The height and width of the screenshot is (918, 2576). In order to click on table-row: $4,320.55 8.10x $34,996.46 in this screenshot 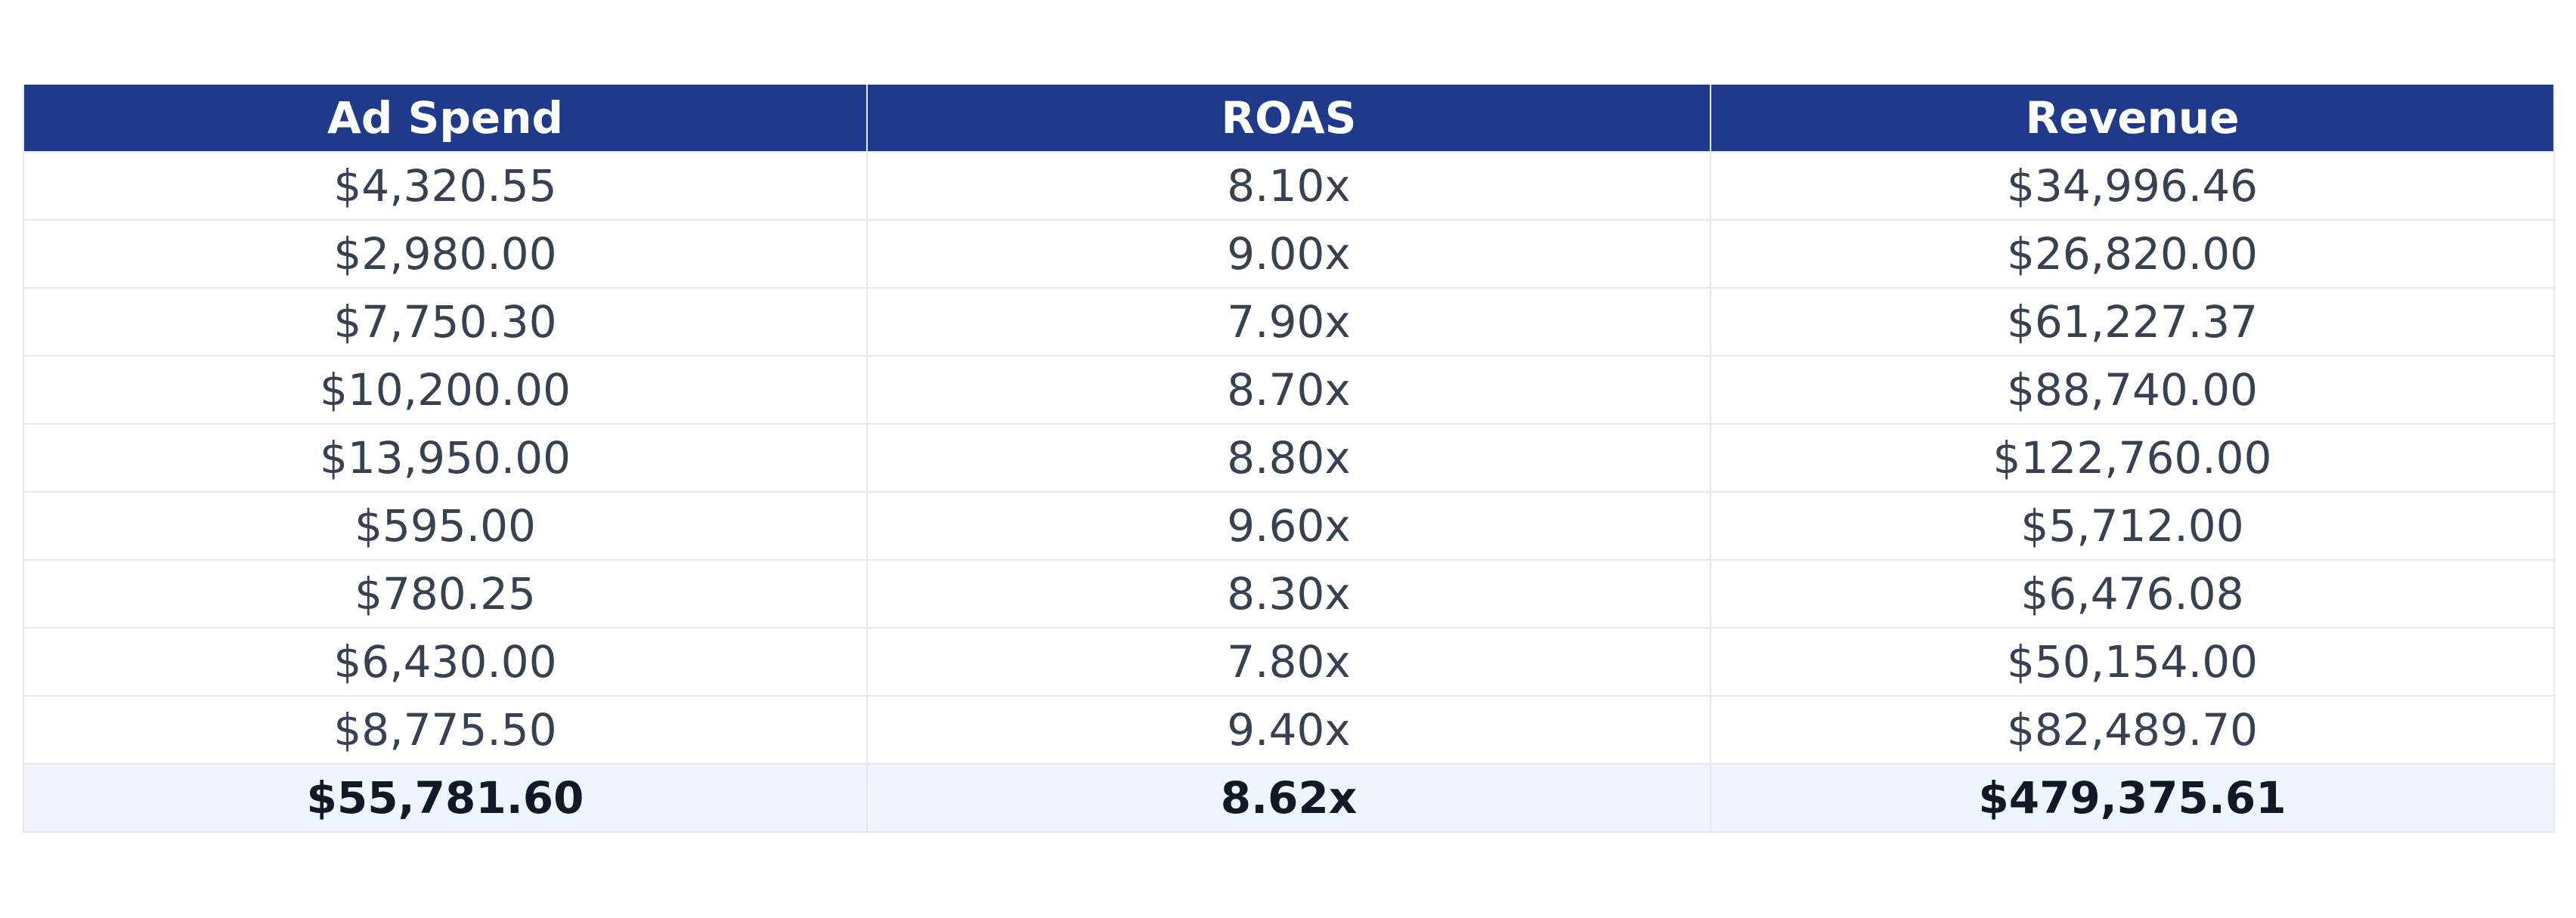, I will do `click(1289, 186)`.